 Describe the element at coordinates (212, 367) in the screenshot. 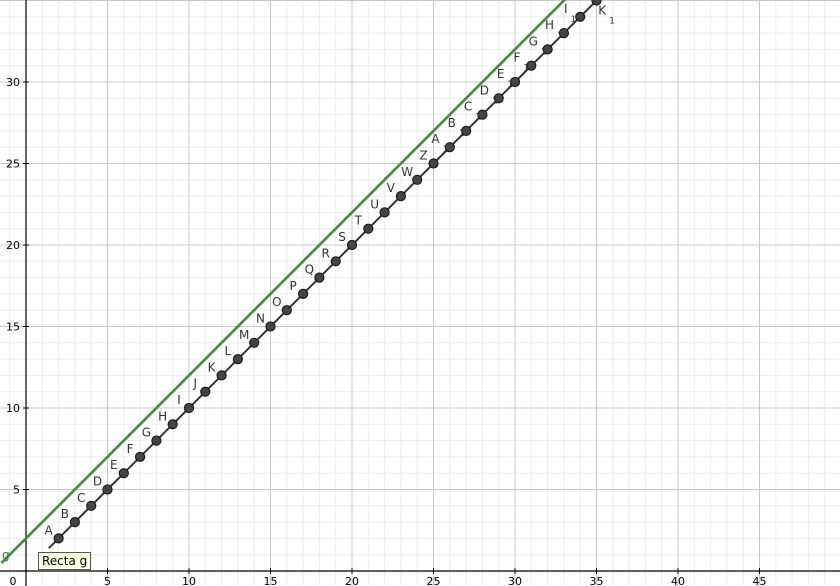

I see `point-label: K` at that location.